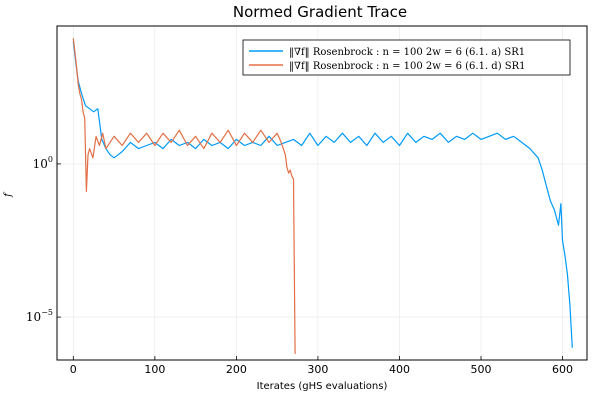  What do you see at coordinates (317, 369) in the screenshot?
I see `x-tick-label: 300` at bounding box center [317, 369].